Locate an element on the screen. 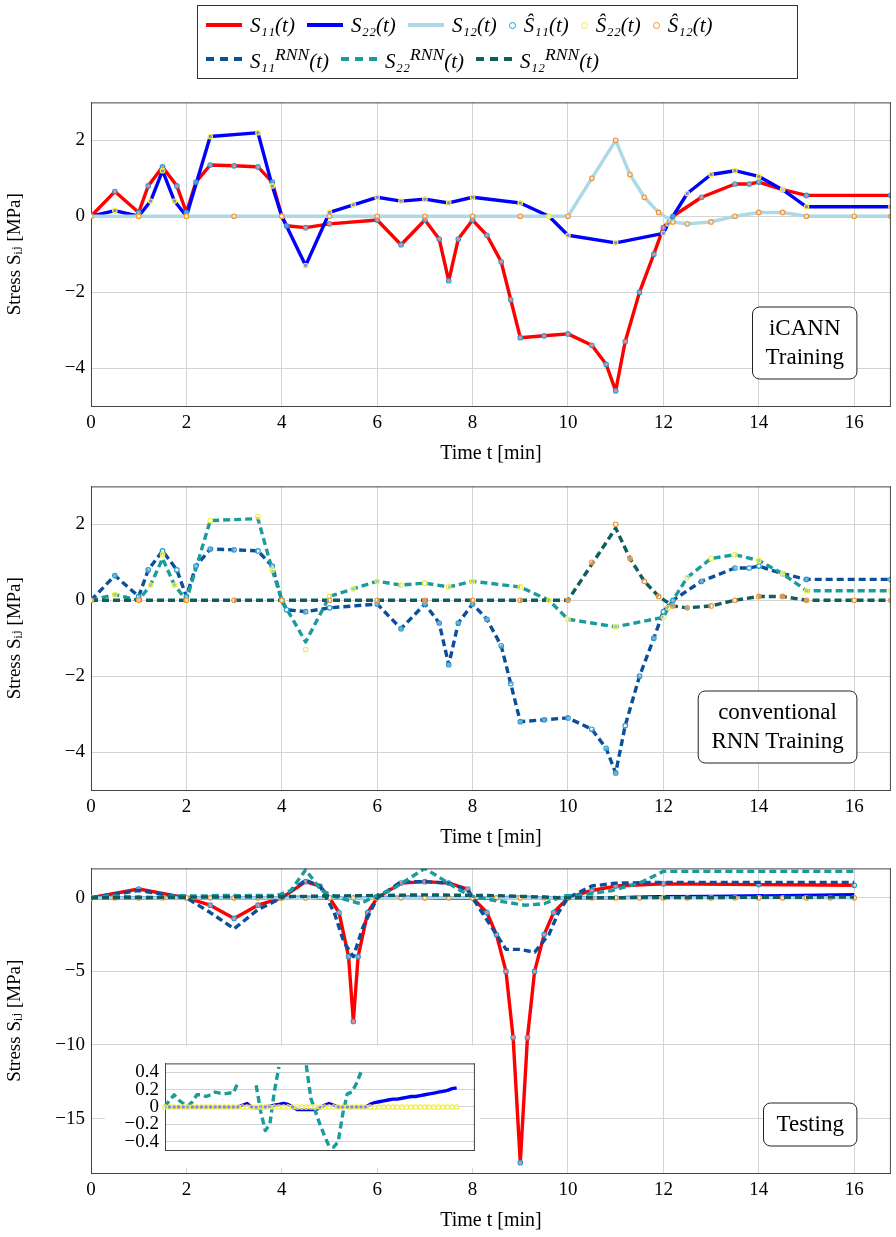  y-tick-label: −10 is located at coordinates (70, 1043).